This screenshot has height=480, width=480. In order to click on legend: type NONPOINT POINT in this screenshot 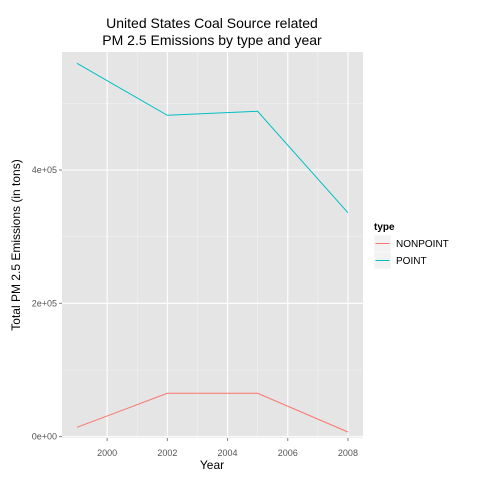, I will do `click(411, 246)`.